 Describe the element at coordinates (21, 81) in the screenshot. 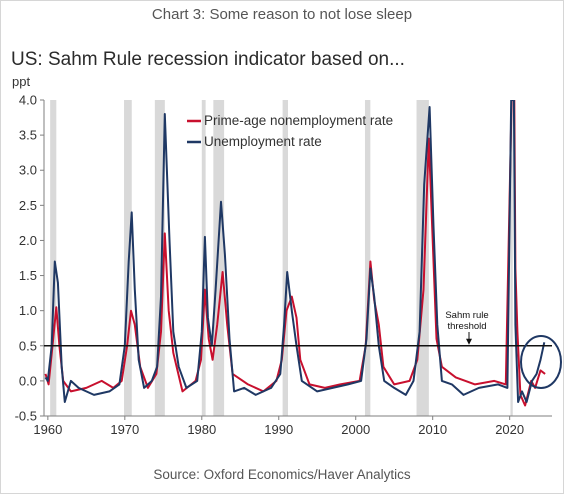

I see `y-axis-unit-label: ppt` at that location.